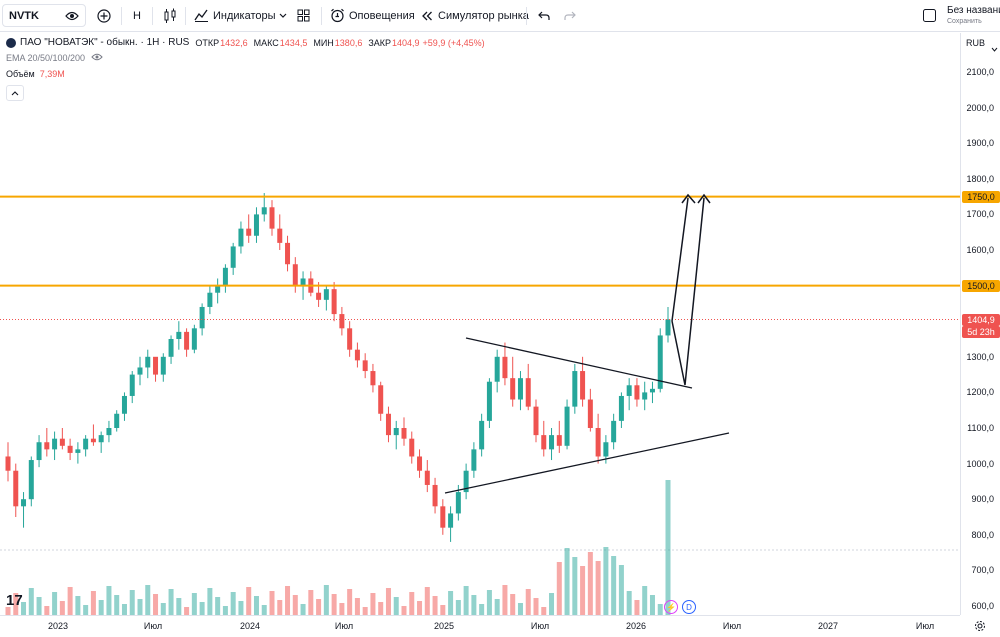  What do you see at coordinates (579, 363) in the screenshot?
I see `upper-trendline` at bounding box center [579, 363].